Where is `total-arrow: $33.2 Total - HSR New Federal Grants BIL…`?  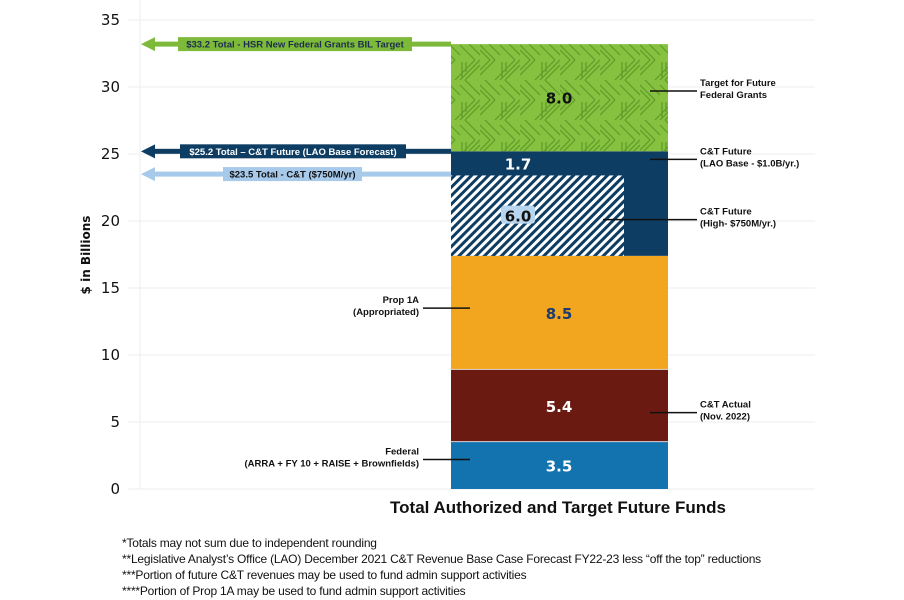 total-arrow: $33.2 Total - HSR New Federal Grants BIL… is located at coordinates (296, 44).